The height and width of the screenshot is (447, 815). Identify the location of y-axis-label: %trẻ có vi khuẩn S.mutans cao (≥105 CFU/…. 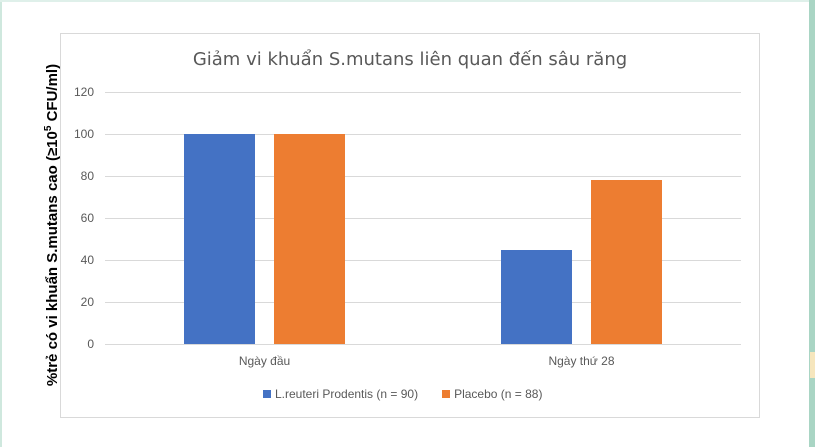
(52, 225).